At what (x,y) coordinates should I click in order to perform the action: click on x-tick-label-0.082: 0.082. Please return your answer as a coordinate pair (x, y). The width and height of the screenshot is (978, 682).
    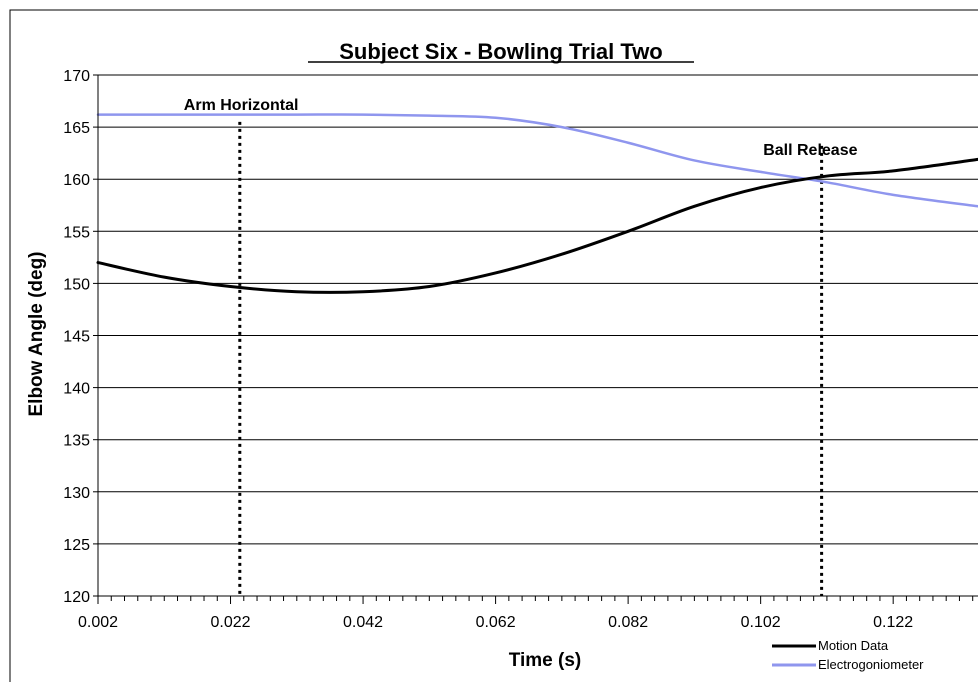
    Looking at the image, I should click on (628, 622).